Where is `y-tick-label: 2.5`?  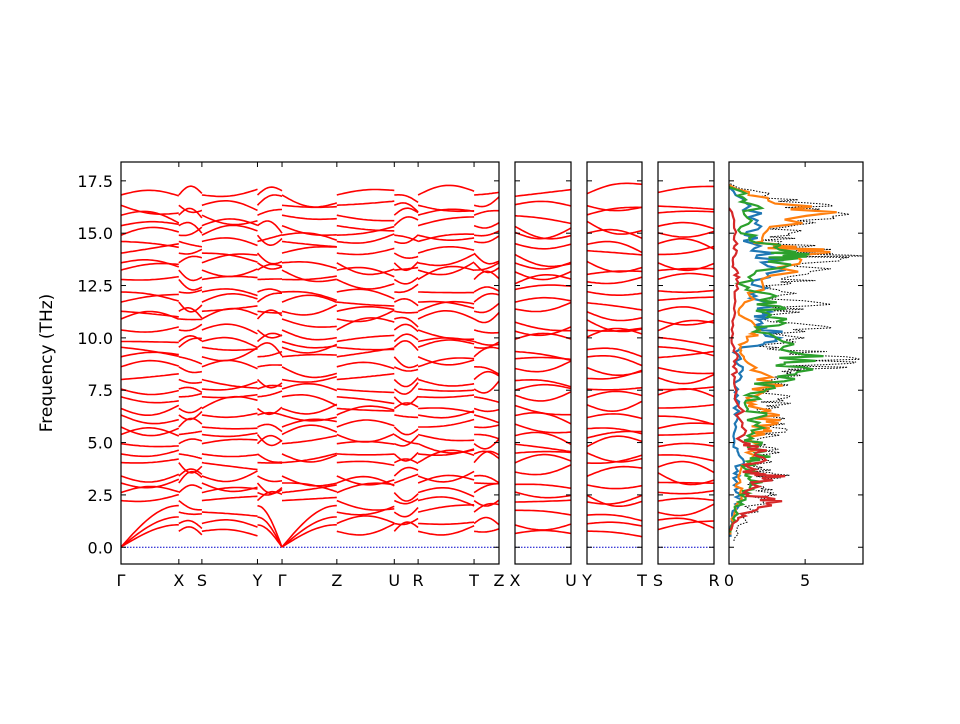 y-tick-label: 2.5 is located at coordinates (100, 495).